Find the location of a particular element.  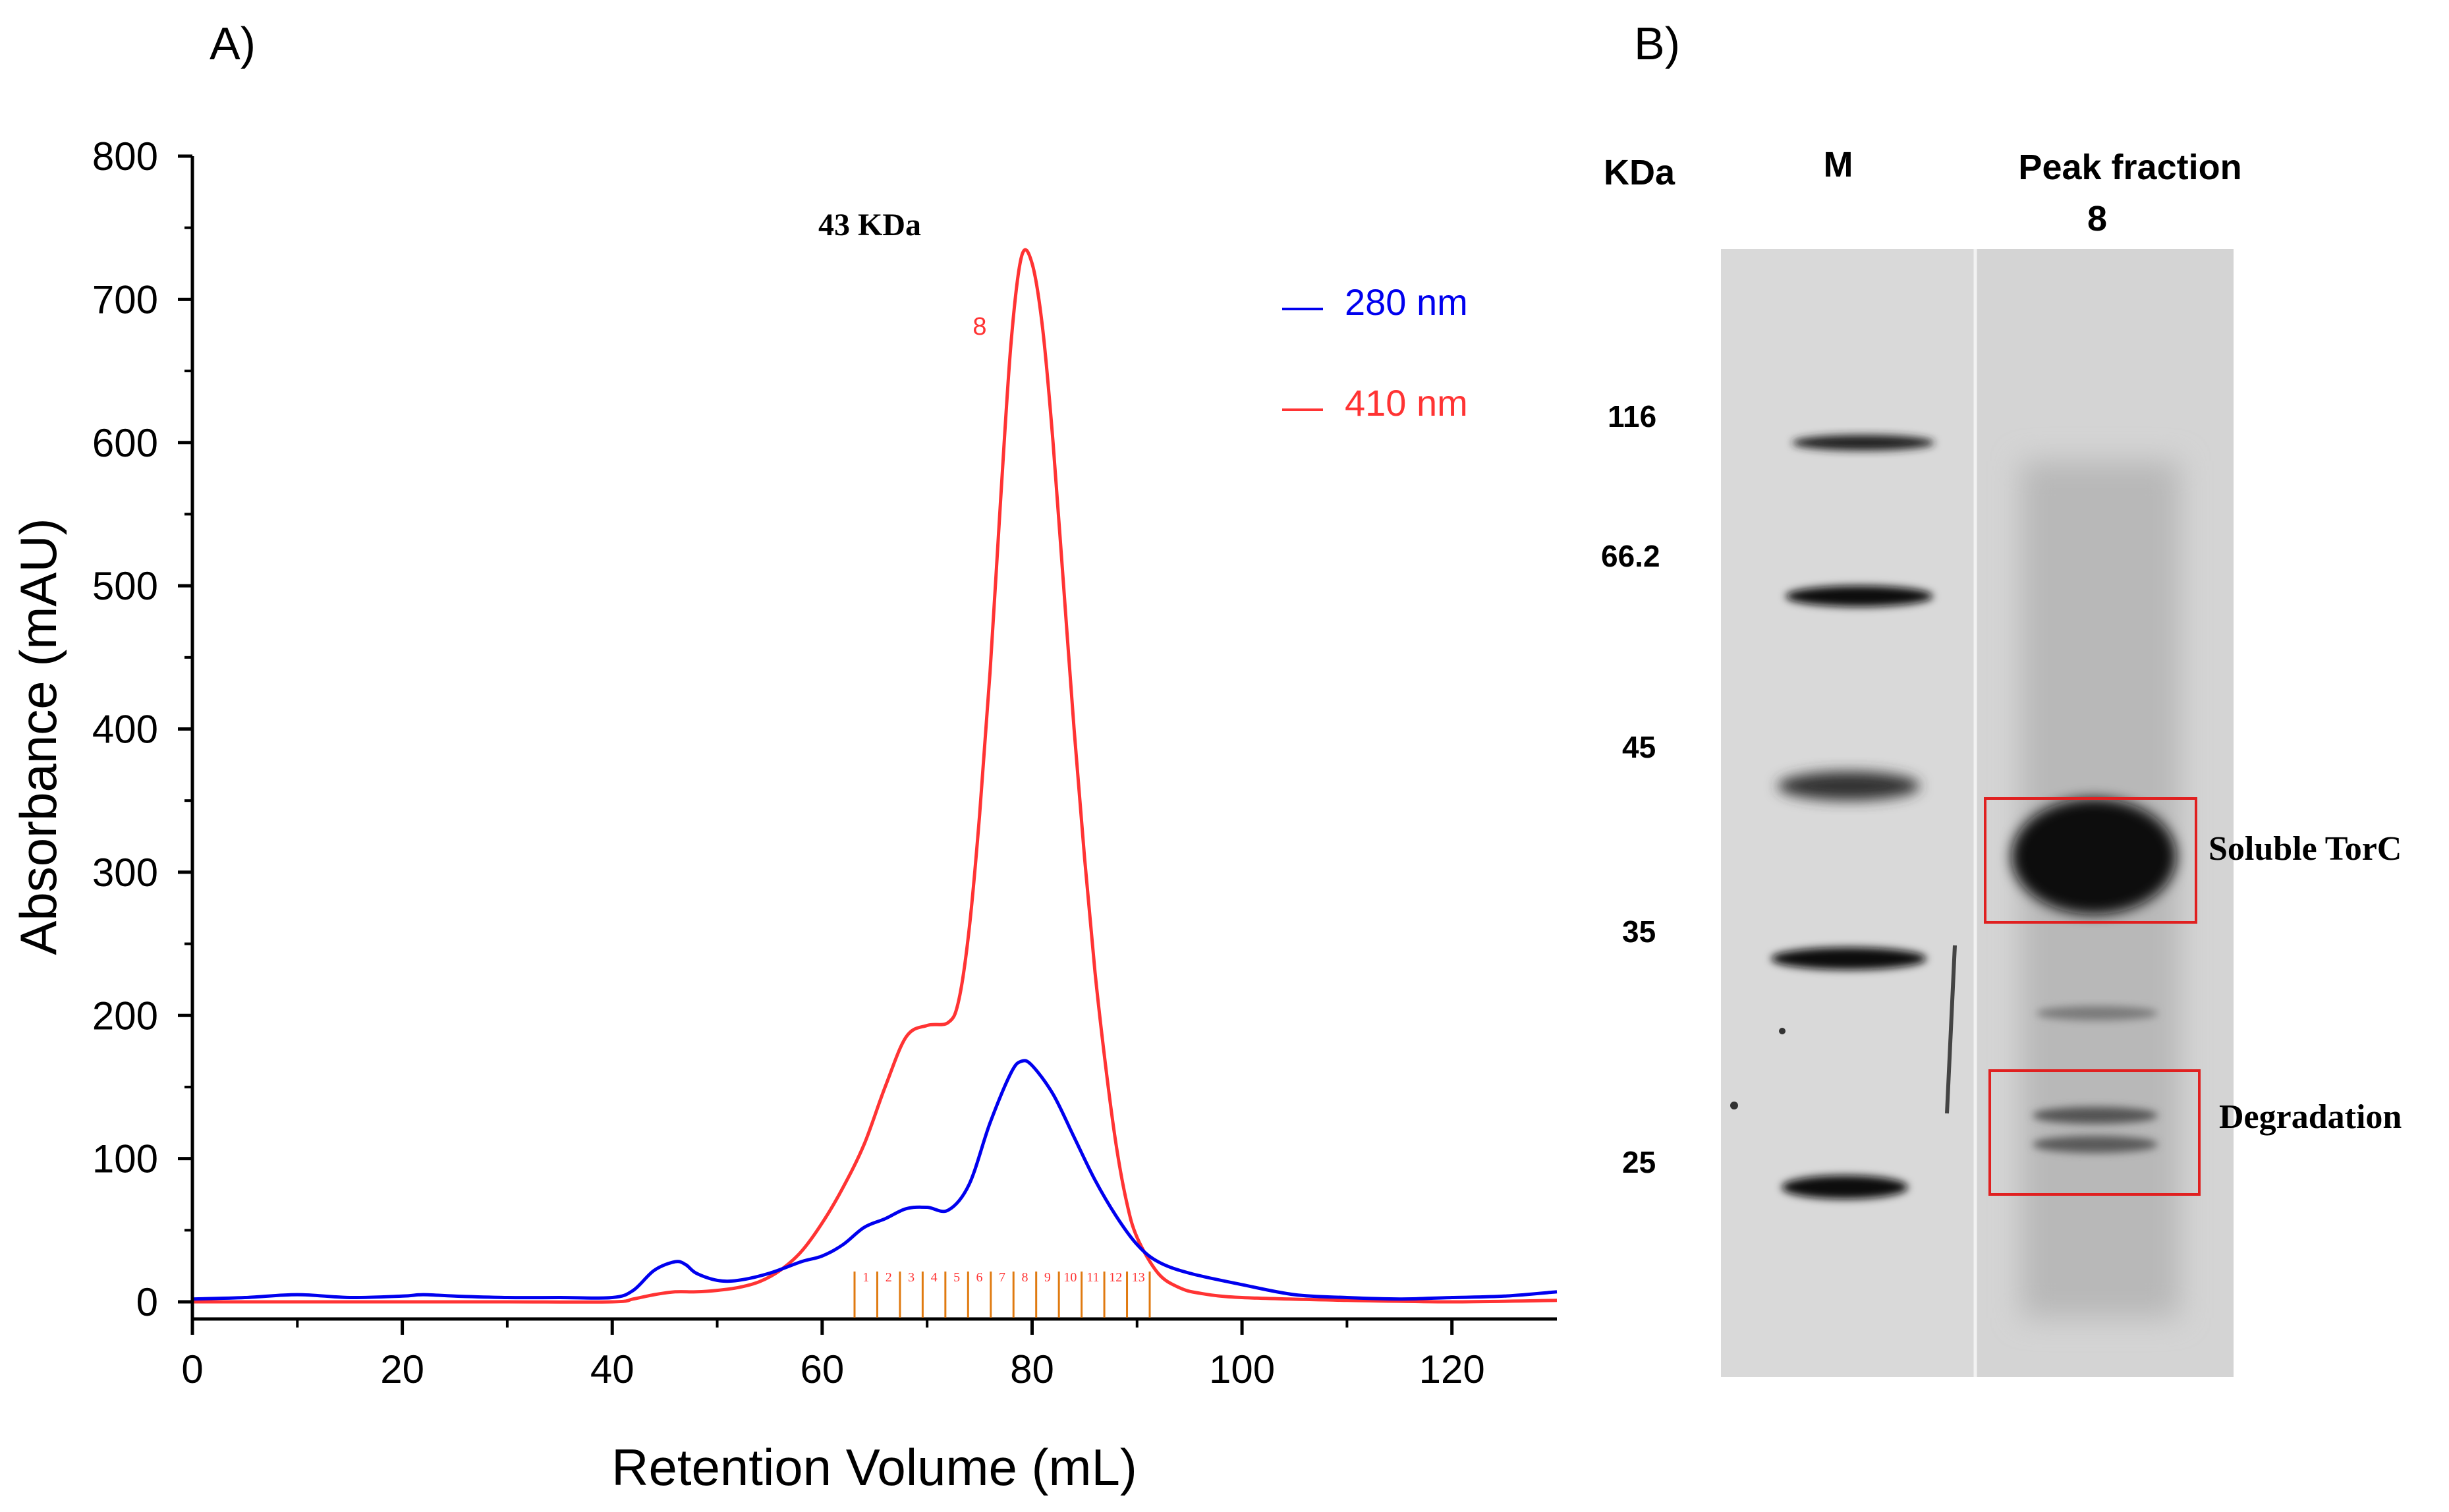

kda-header: KDa is located at coordinates (1639, 172).